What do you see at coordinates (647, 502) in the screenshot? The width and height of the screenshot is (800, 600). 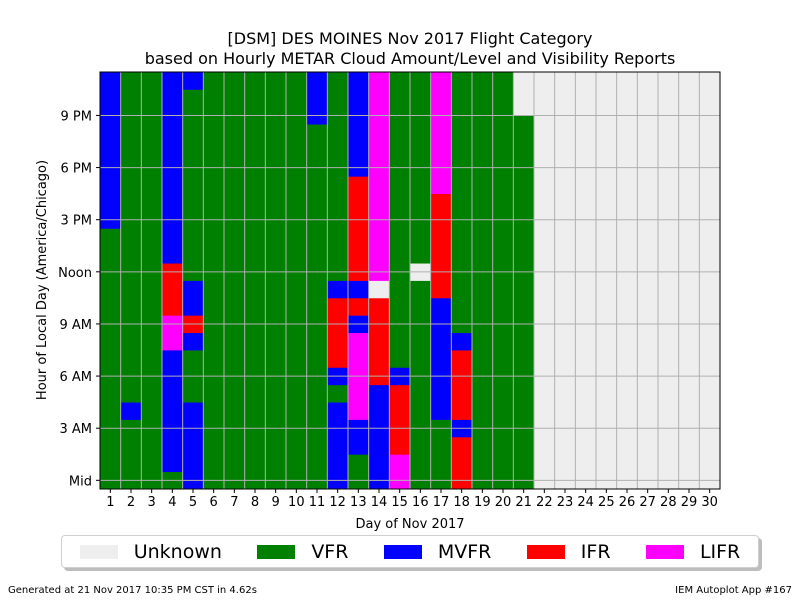 I see `x-tick-label: 27` at bounding box center [647, 502].